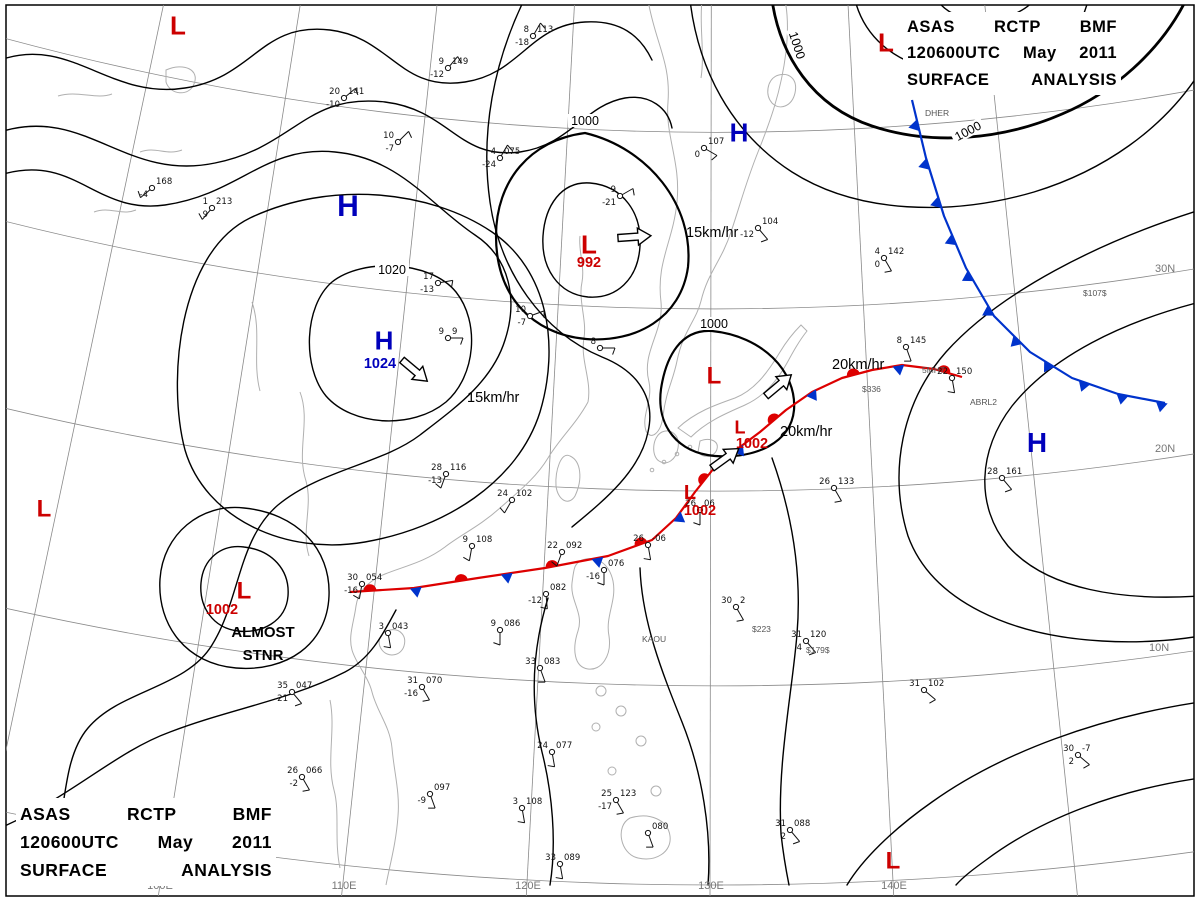  What do you see at coordinates (707, 447) in the screenshot?
I see `island-shikoku` at bounding box center [707, 447].